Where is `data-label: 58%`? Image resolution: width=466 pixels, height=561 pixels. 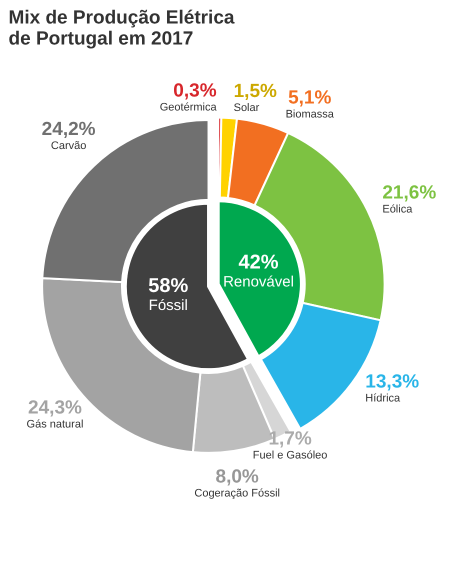 data-label: 58% is located at coordinates (168, 285).